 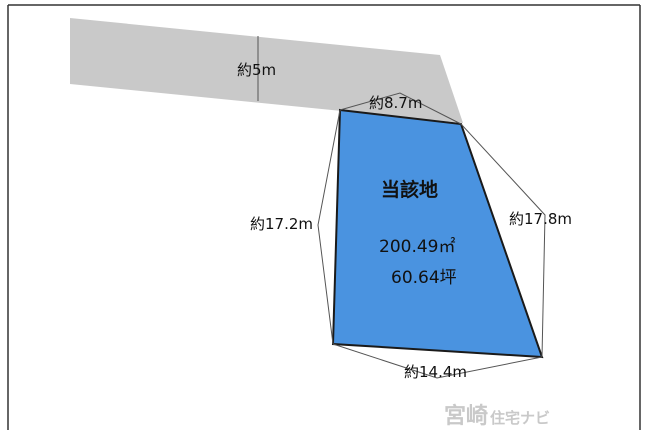 I want to click on lot-area-m2-label: 200.49㎡, so click(x=417, y=247).